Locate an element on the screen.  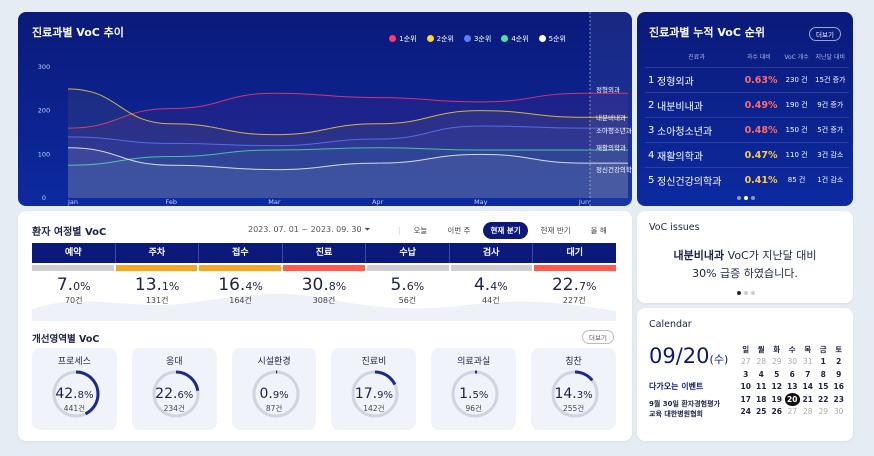
calendar-week: 24 25 26 27 28 29 30 is located at coordinates (792, 412).